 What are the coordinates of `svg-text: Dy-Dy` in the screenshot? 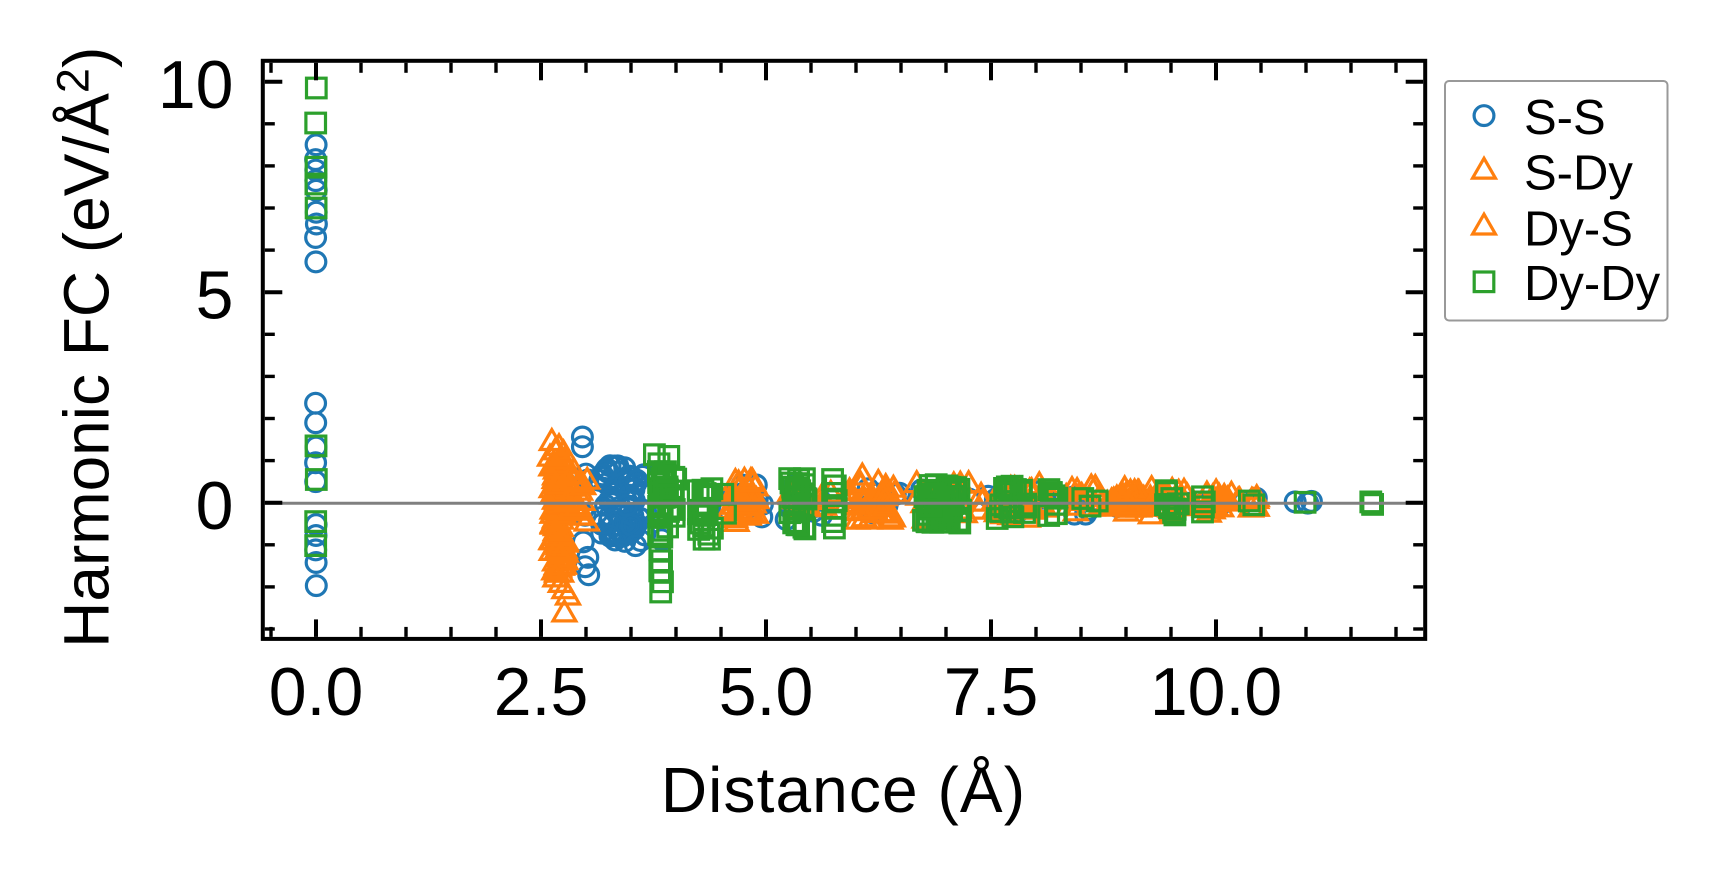 It's located at (1592, 284).